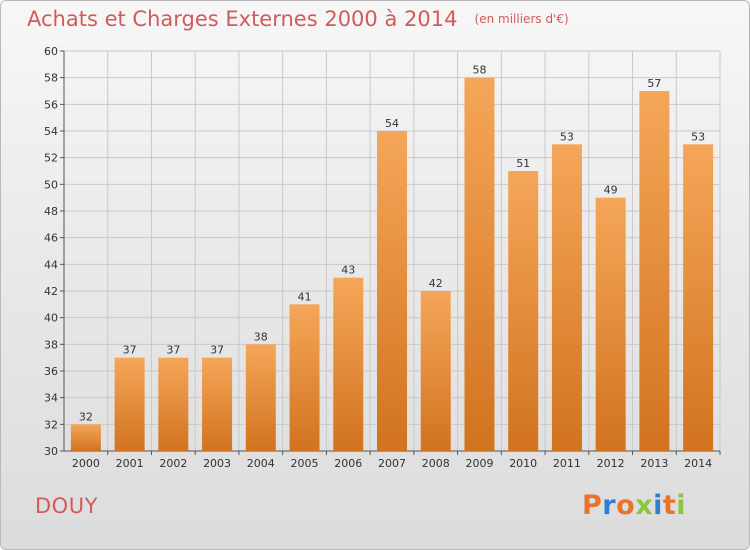 The width and height of the screenshot is (750, 550). I want to click on logo-letter: P, so click(592, 505).